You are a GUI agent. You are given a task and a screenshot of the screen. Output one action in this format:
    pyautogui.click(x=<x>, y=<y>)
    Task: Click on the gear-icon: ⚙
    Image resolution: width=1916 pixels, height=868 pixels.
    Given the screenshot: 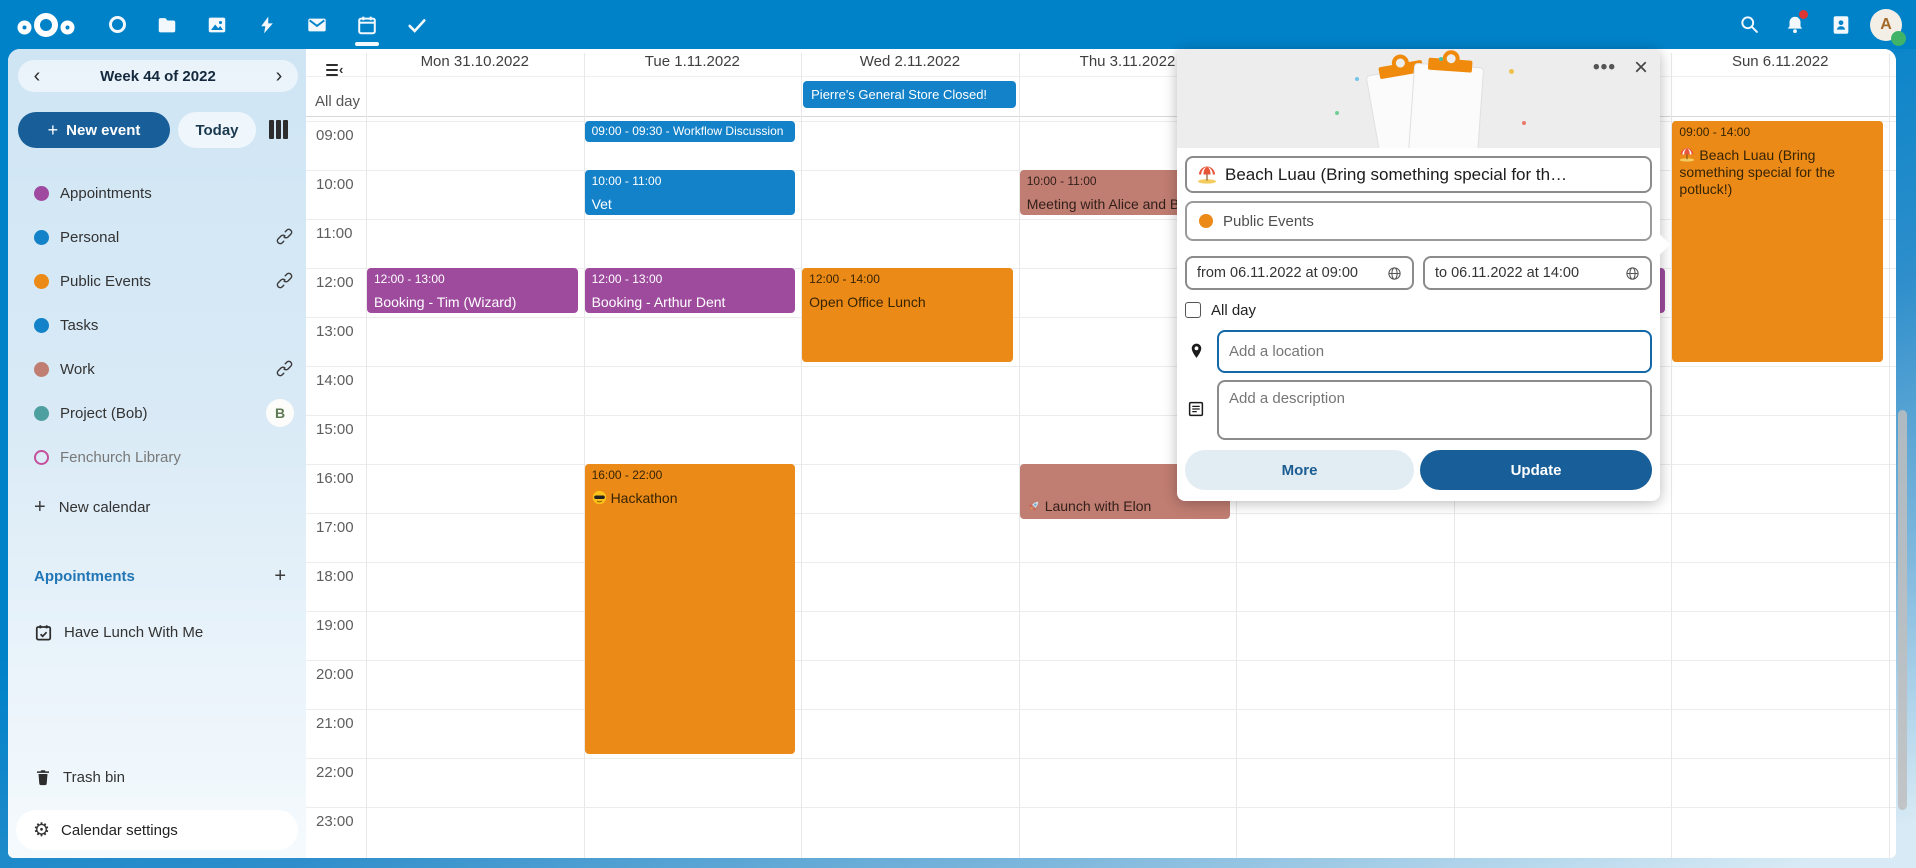 What is the action you would take?
    pyautogui.click(x=42, y=830)
    